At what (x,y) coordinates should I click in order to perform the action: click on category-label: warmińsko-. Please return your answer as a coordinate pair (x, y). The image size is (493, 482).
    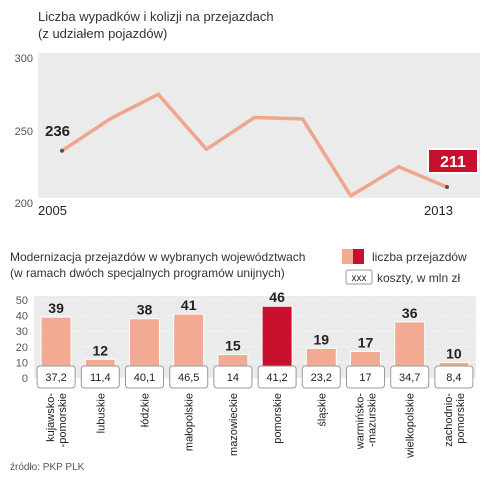
    Looking at the image, I should click on (361, 422).